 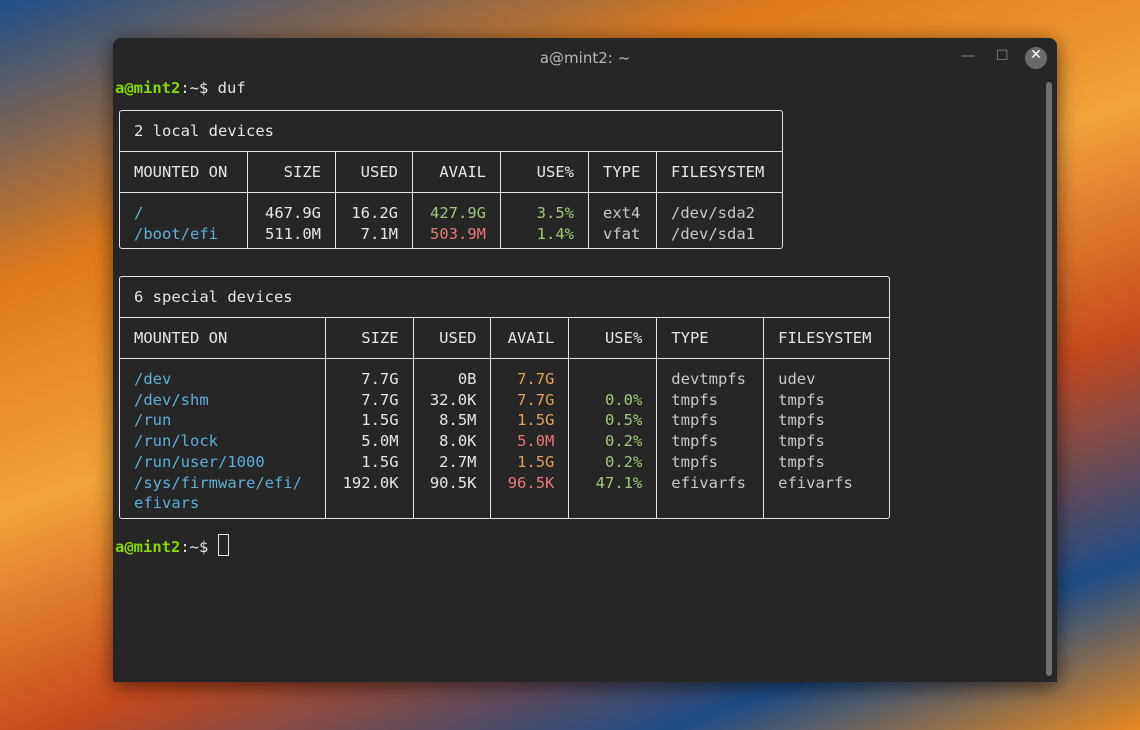 I want to click on column-use: 3.5% 1.4%, so click(x=544, y=221).